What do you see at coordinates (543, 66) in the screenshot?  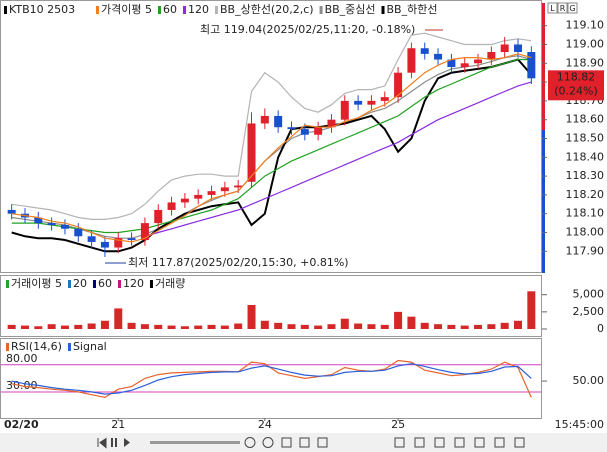 I see `axis-up-bar` at bounding box center [543, 66].